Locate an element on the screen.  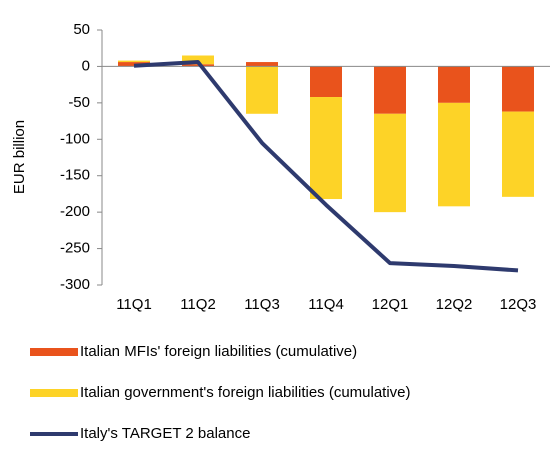
y-tick-label: -150 is located at coordinates (75, 175).